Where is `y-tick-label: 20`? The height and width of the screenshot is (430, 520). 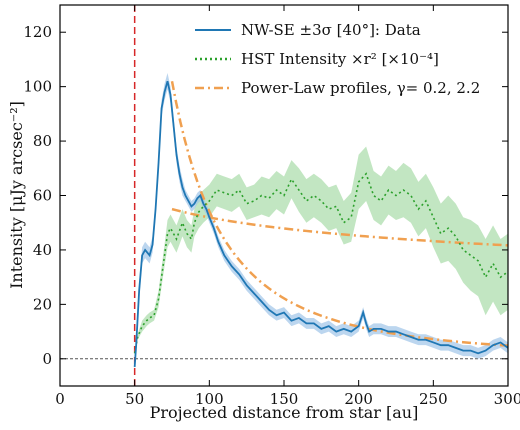
y-tick-label: 20 is located at coordinates (42, 304).